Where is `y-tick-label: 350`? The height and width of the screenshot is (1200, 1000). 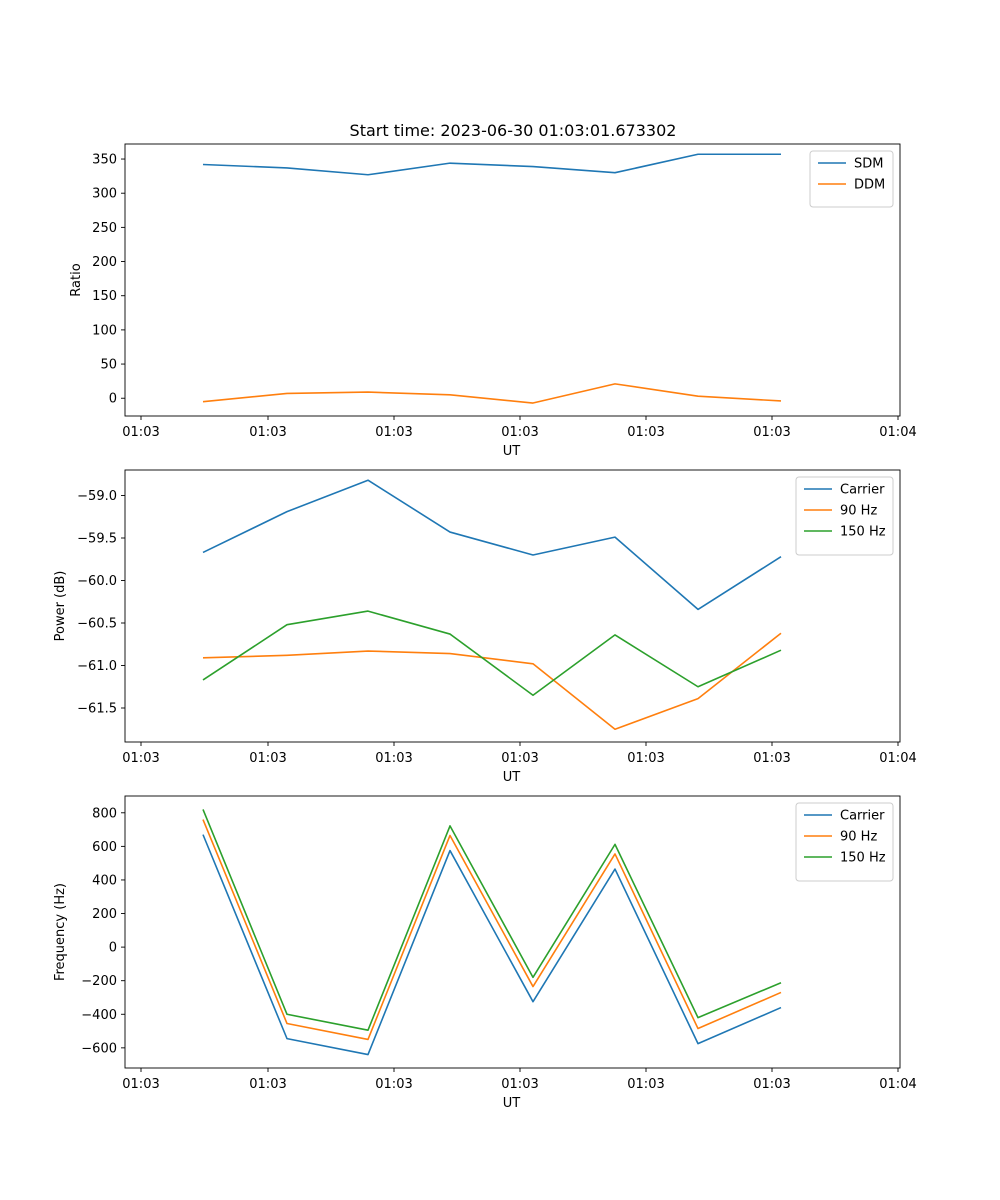
y-tick-label: 350 is located at coordinates (104, 160).